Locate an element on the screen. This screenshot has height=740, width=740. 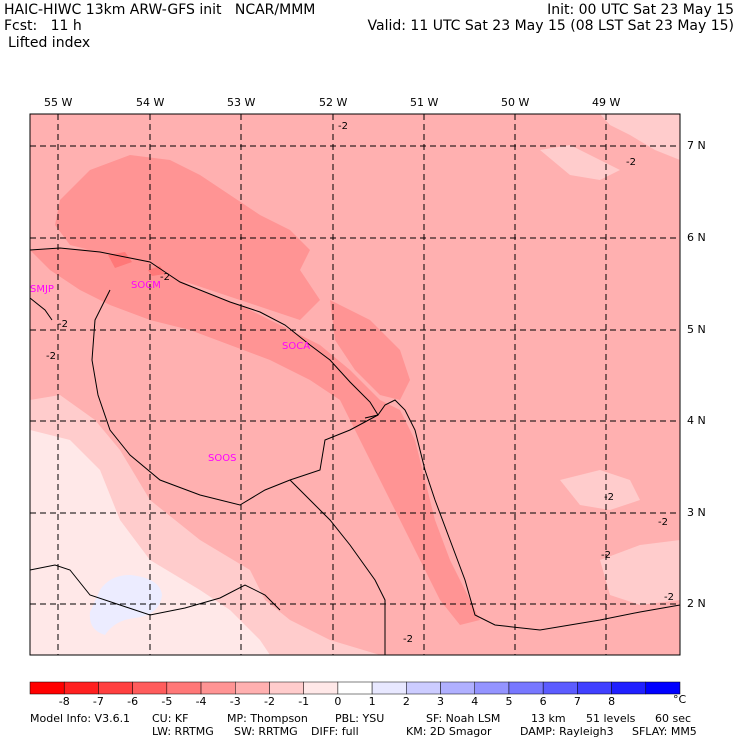
shade-minus1-e2 is located at coordinates (640, 572).